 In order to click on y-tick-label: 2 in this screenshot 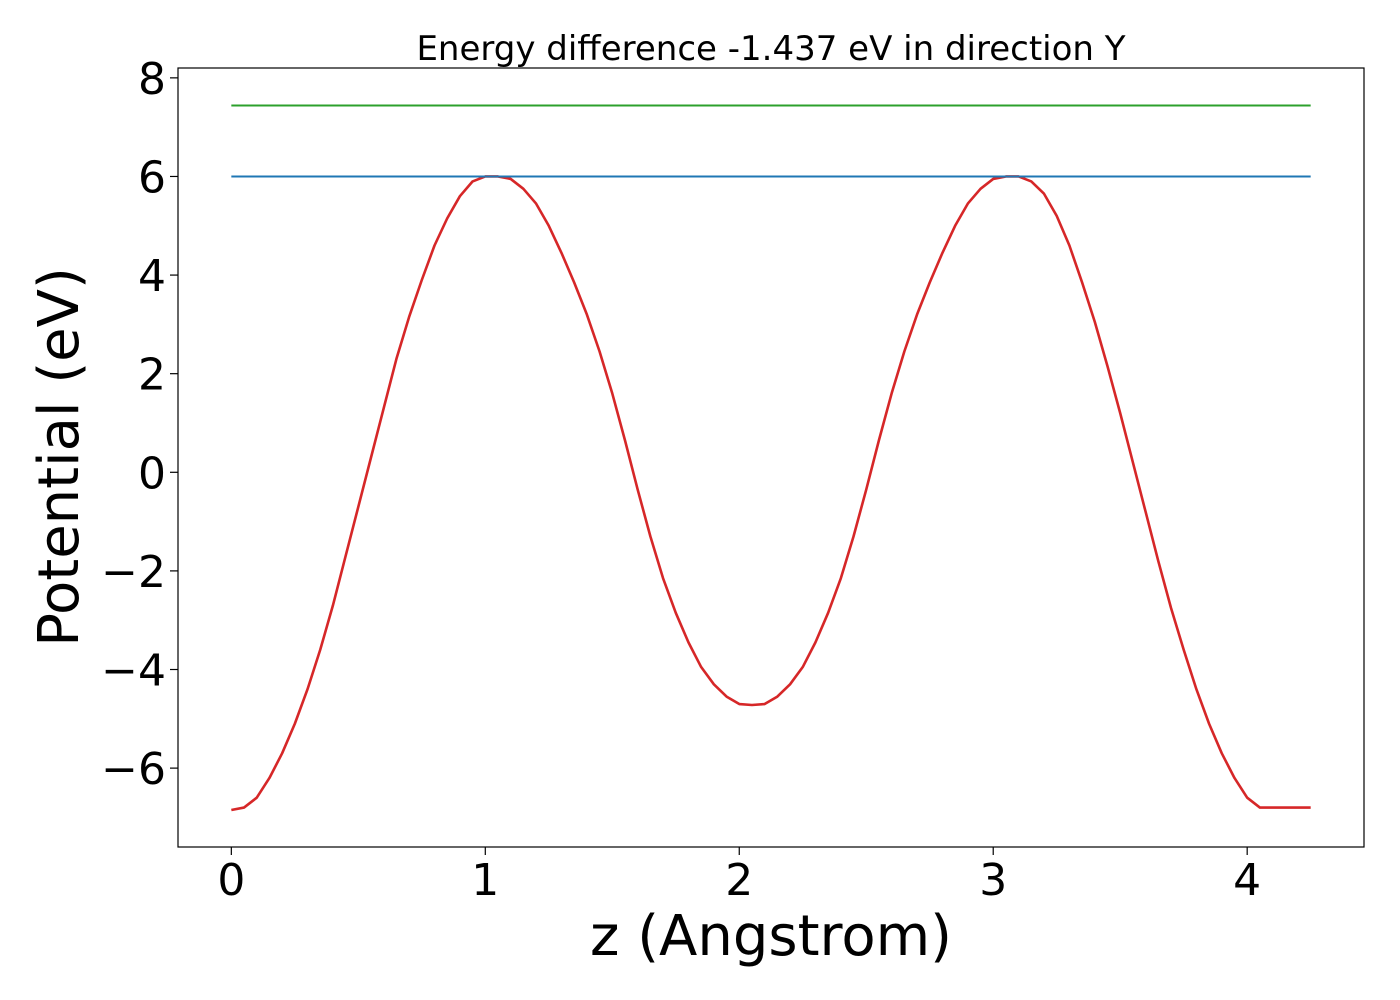, I will do `click(152, 375)`.